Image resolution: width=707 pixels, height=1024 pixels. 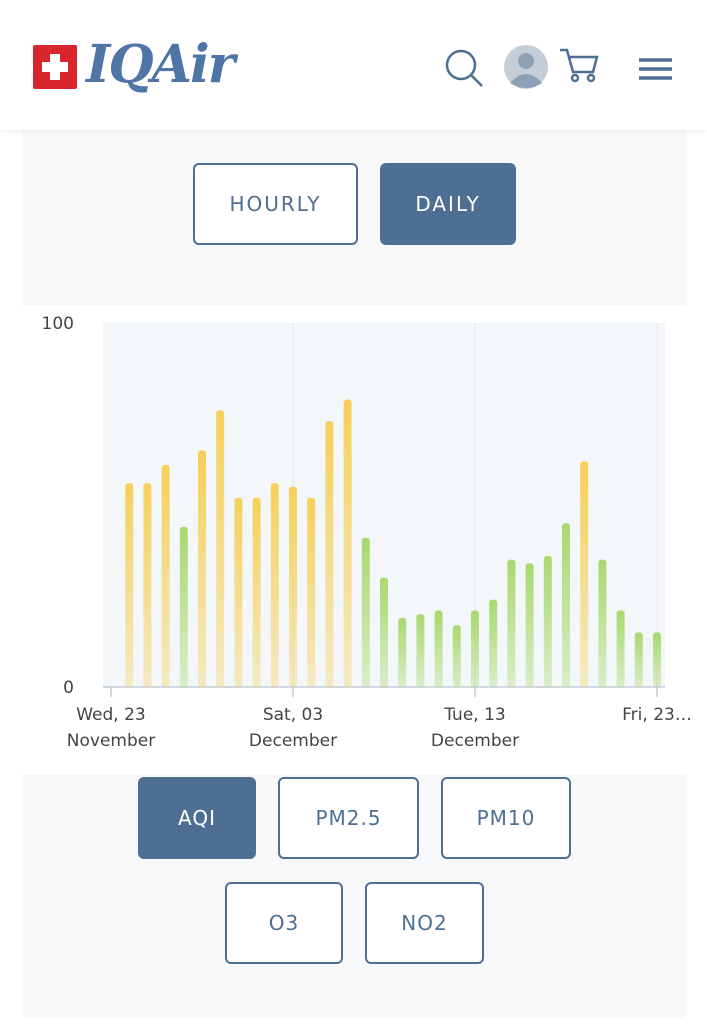 I want to click on logo-text: IQAir, so click(x=160, y=64).